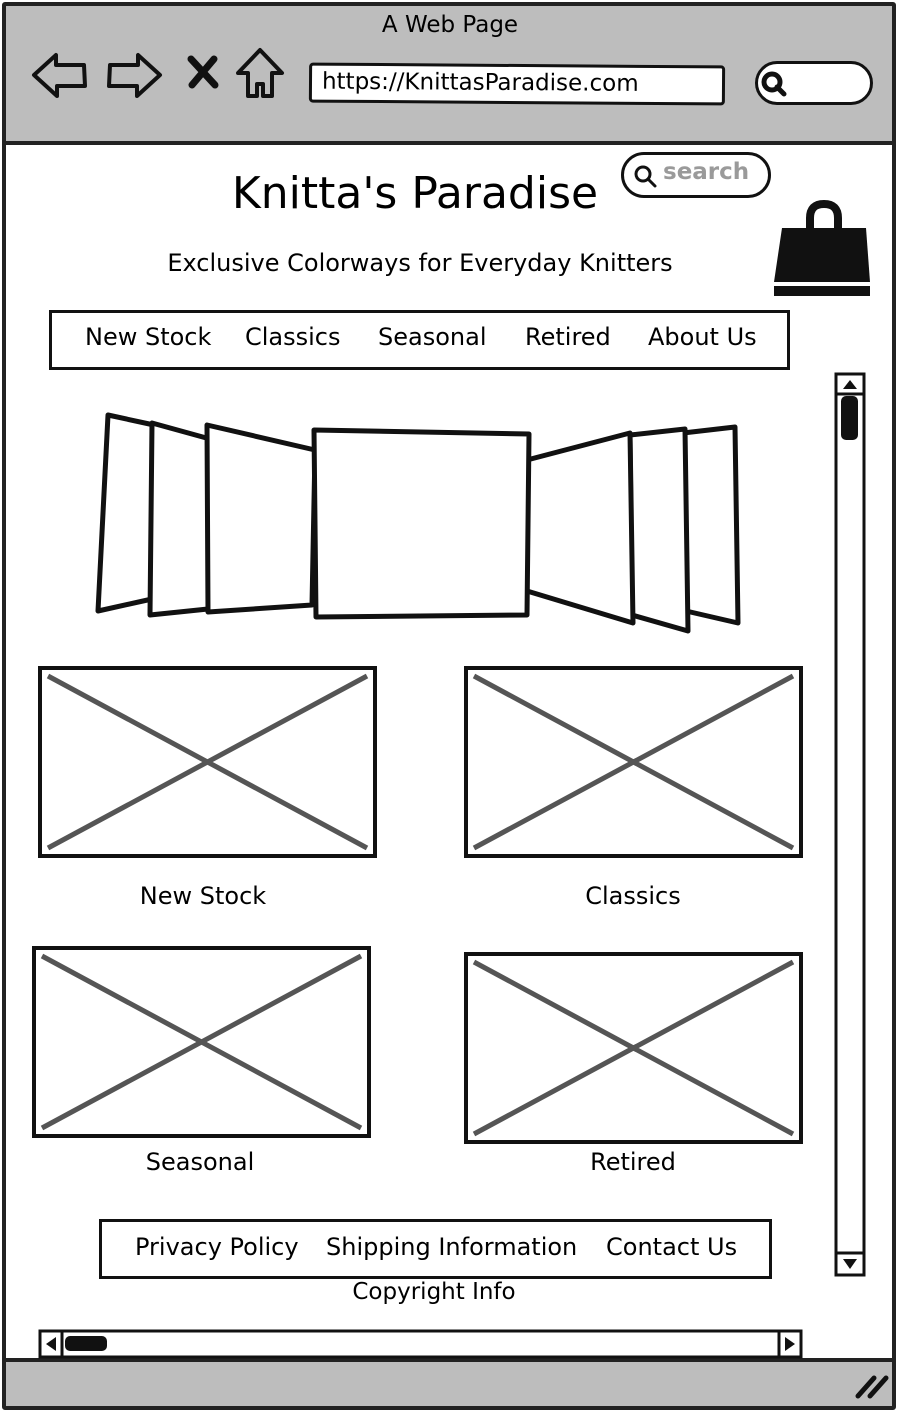 The height and width of the screenshot is (1414, 900). What do you see at coordinates (452, 1247) in the screenshot?
I see `footer-link-shipping-information: Shipping Information` at bounding box center [452, 1247].